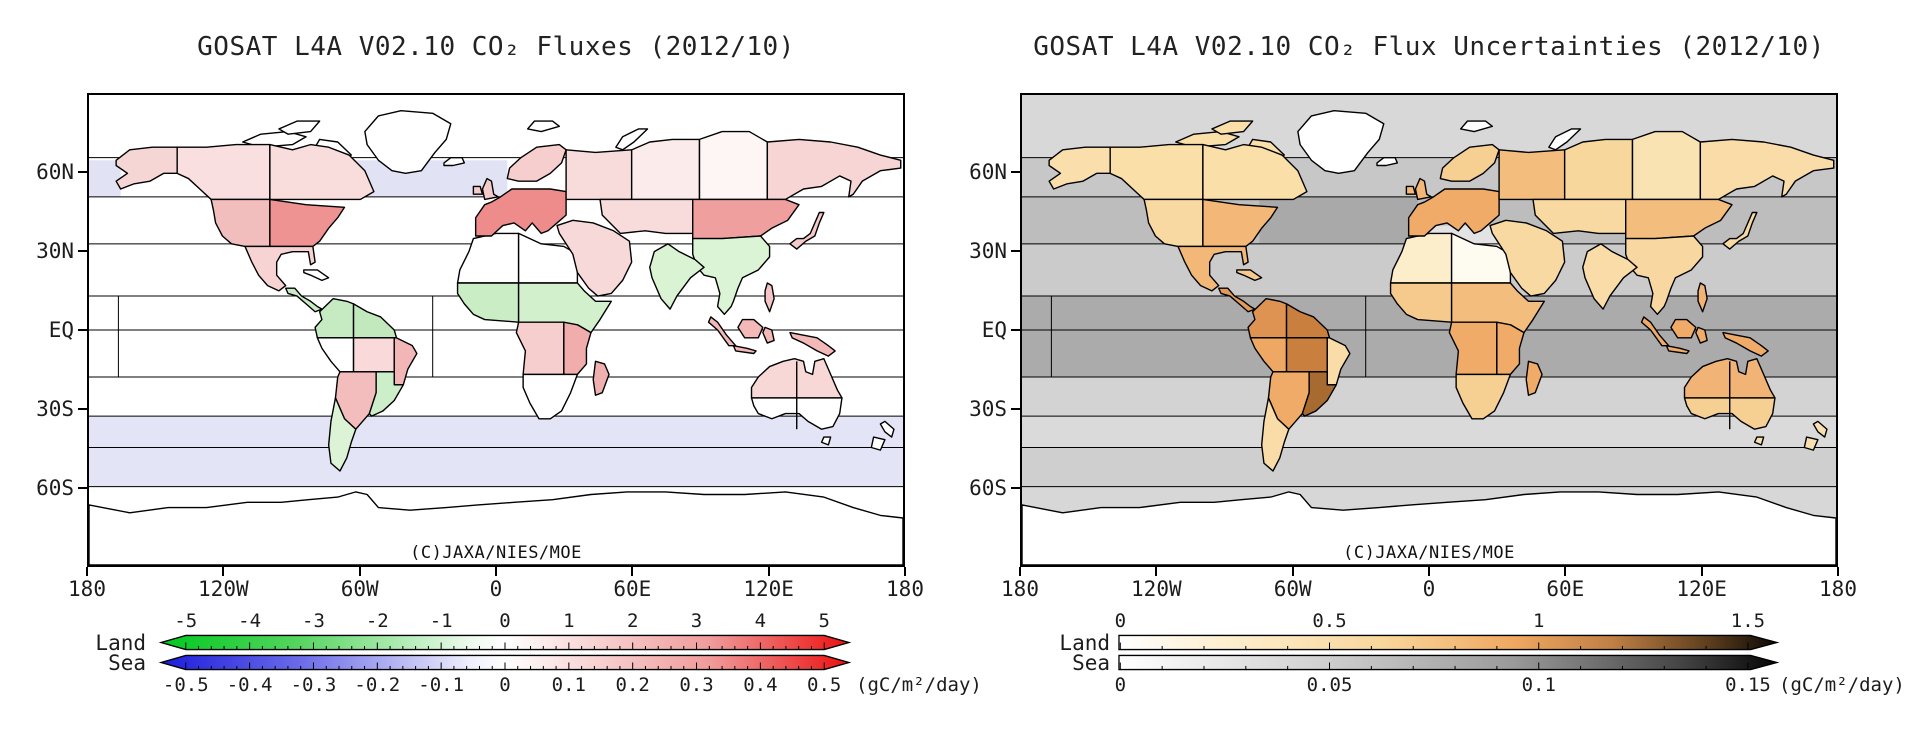 Image resolution: width=1920 pixels, height=750 pixels. What do you see at coordinates (1565, 589) in the screenshot?
I see `lon-tick-label: 60E` at bounding box center [1565, 589].